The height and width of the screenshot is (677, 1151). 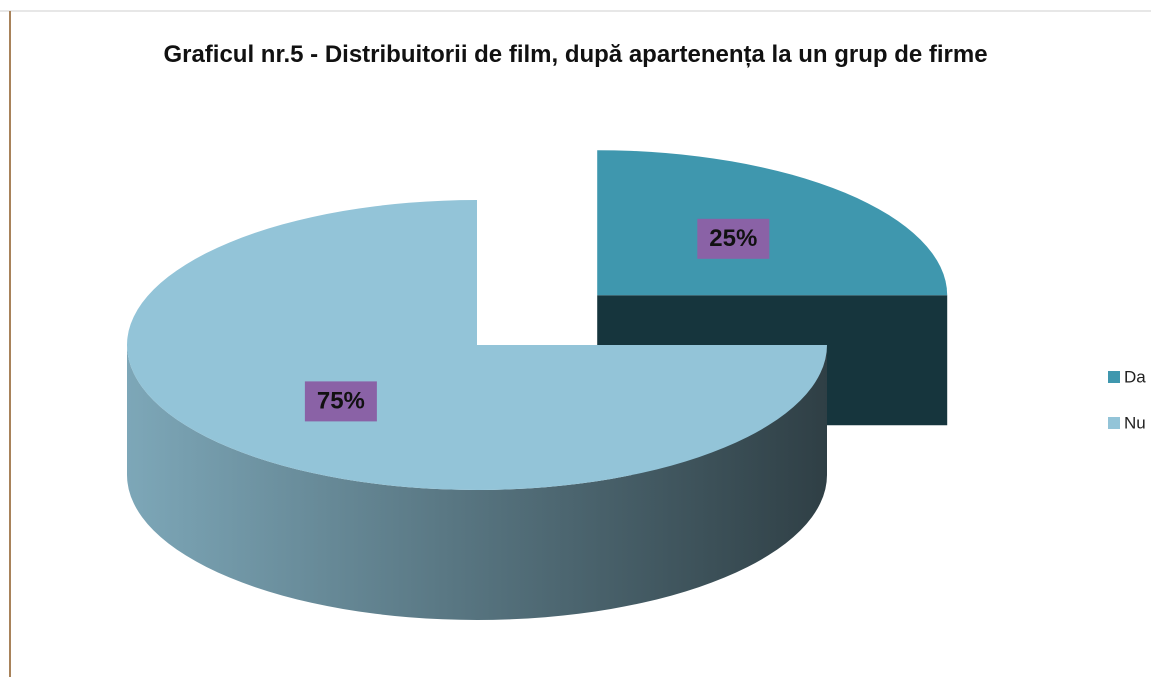 I want to click on slice-top, so click(x=772, y=223).